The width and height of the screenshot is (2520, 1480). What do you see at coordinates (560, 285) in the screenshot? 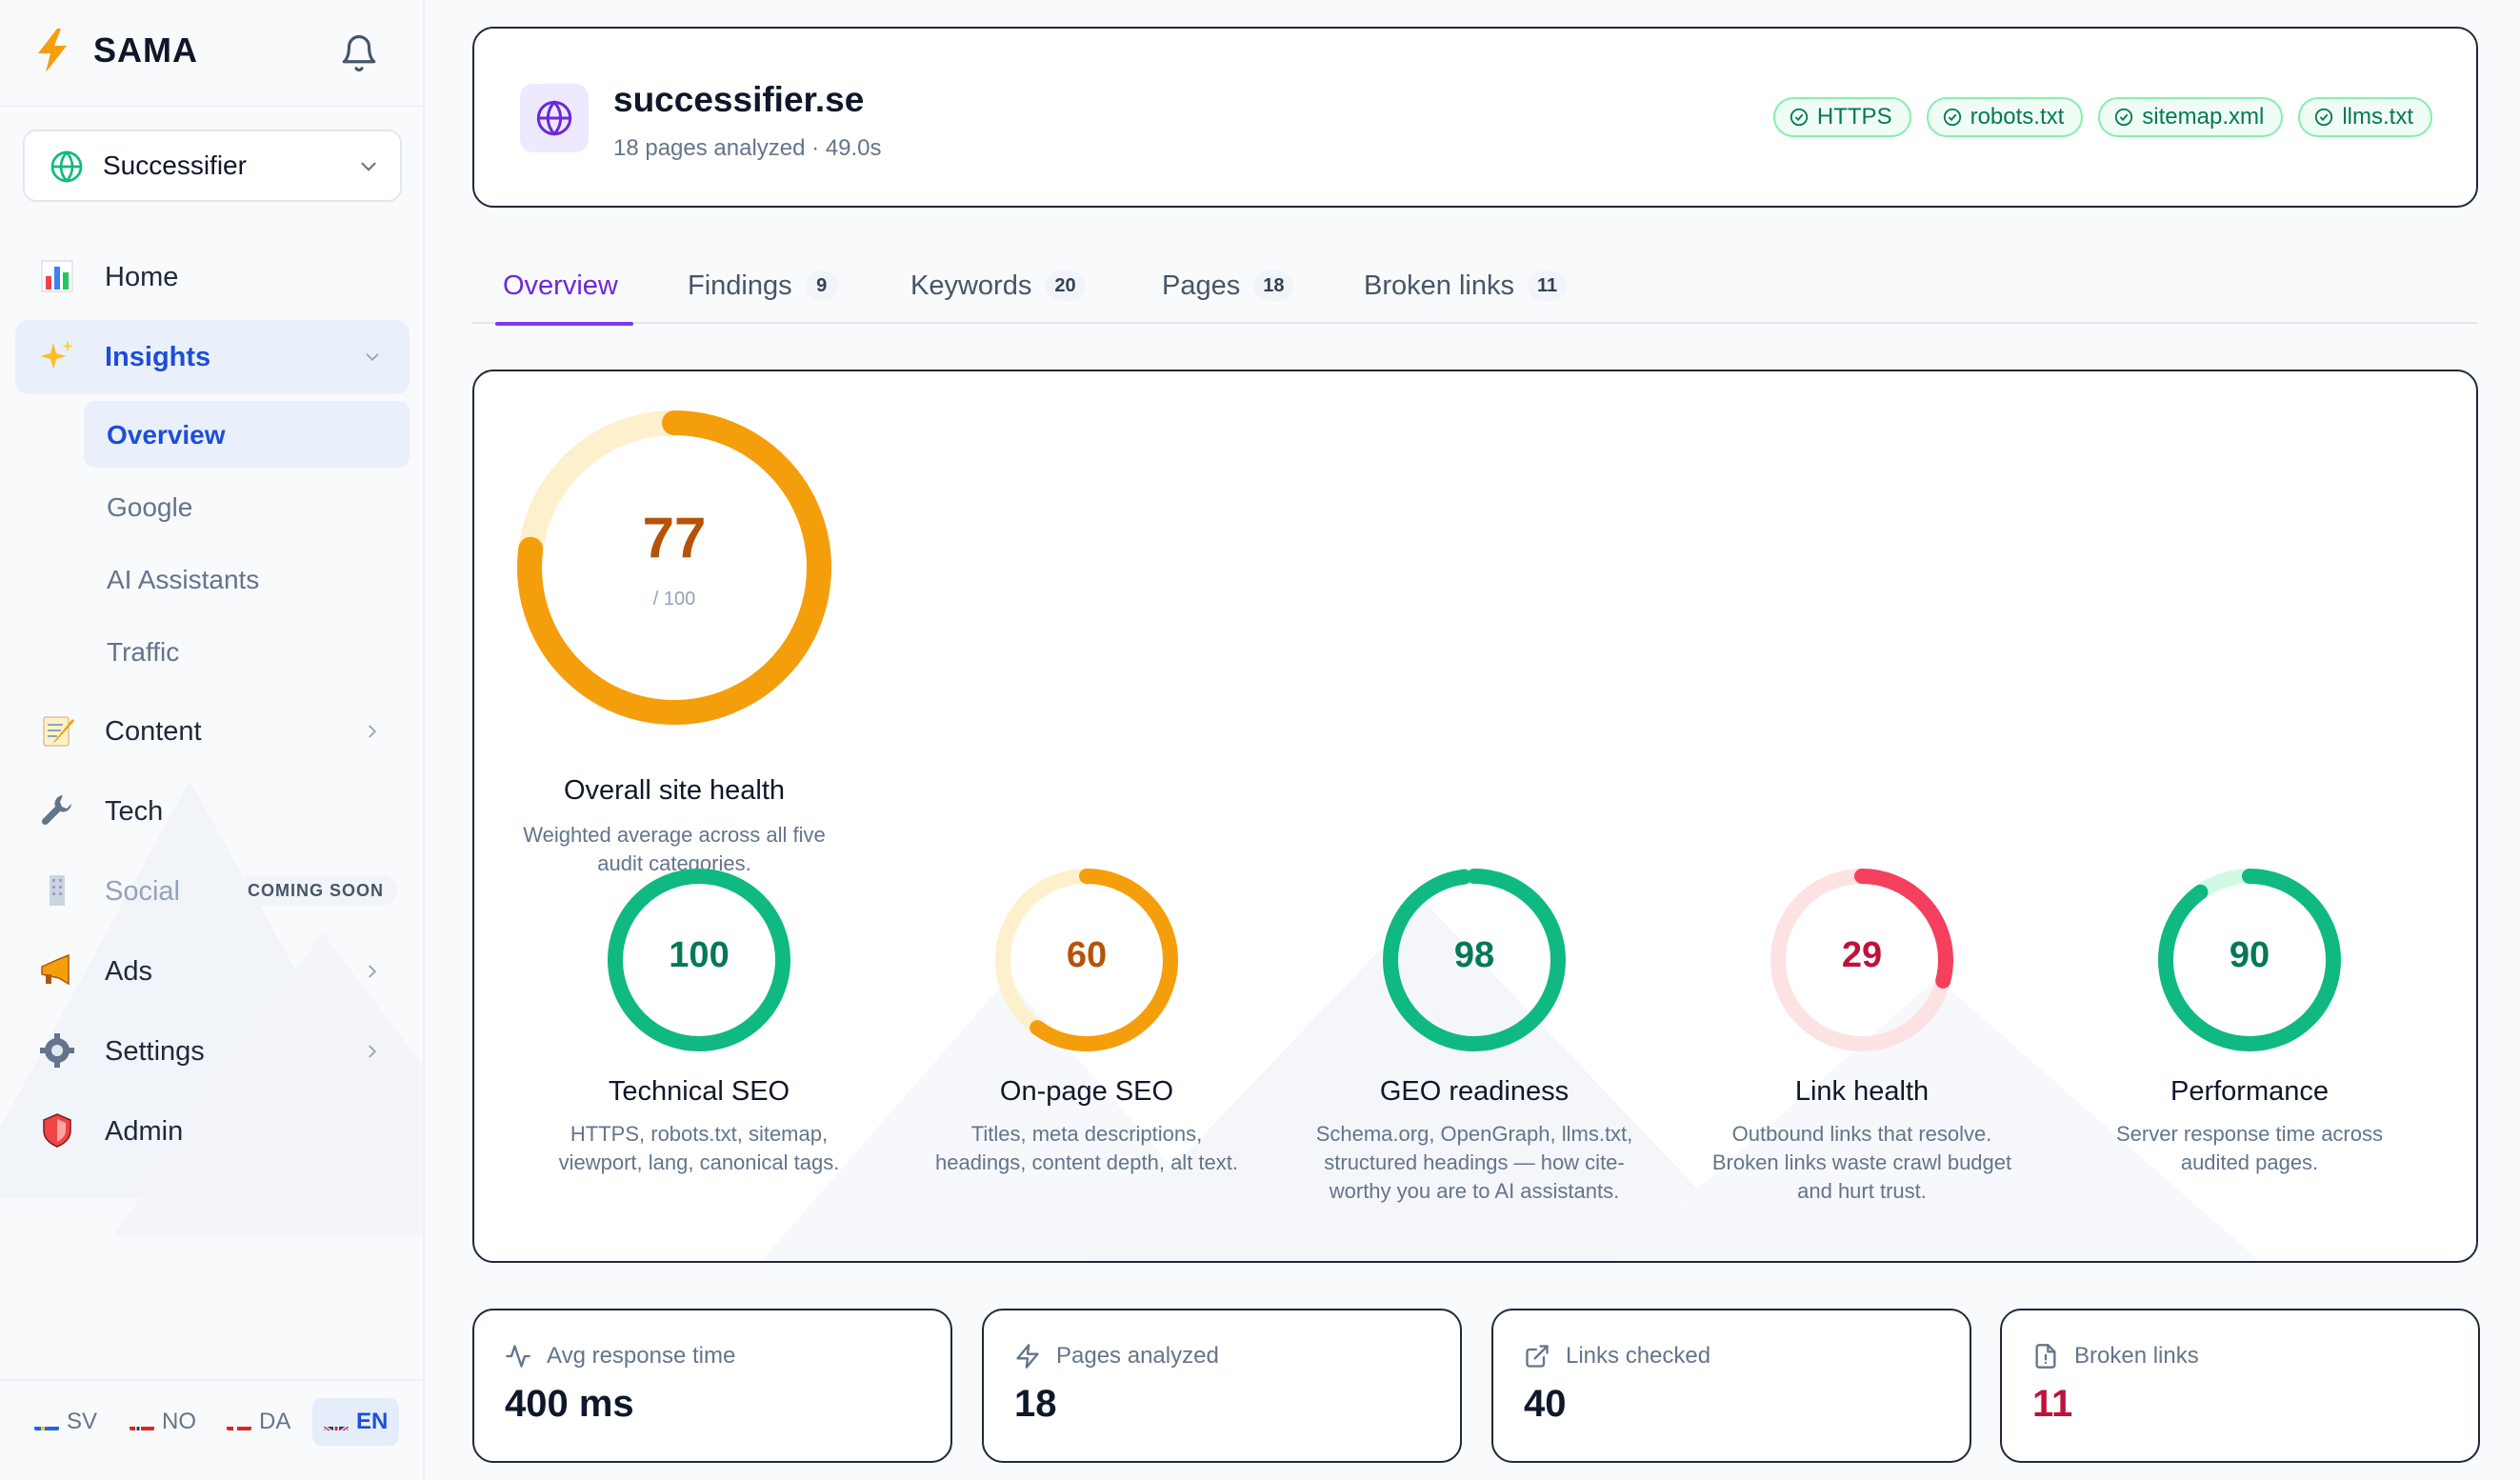
I see `tab-label: Overview` at bounding box center [560, 285].